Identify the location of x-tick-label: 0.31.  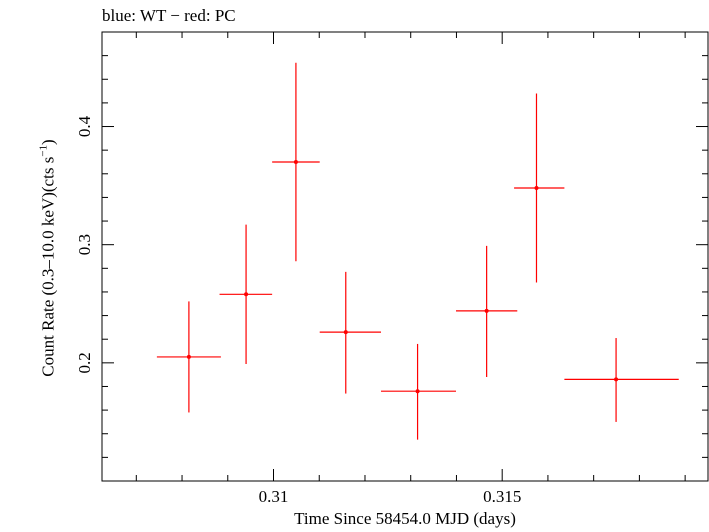
(274, 496).